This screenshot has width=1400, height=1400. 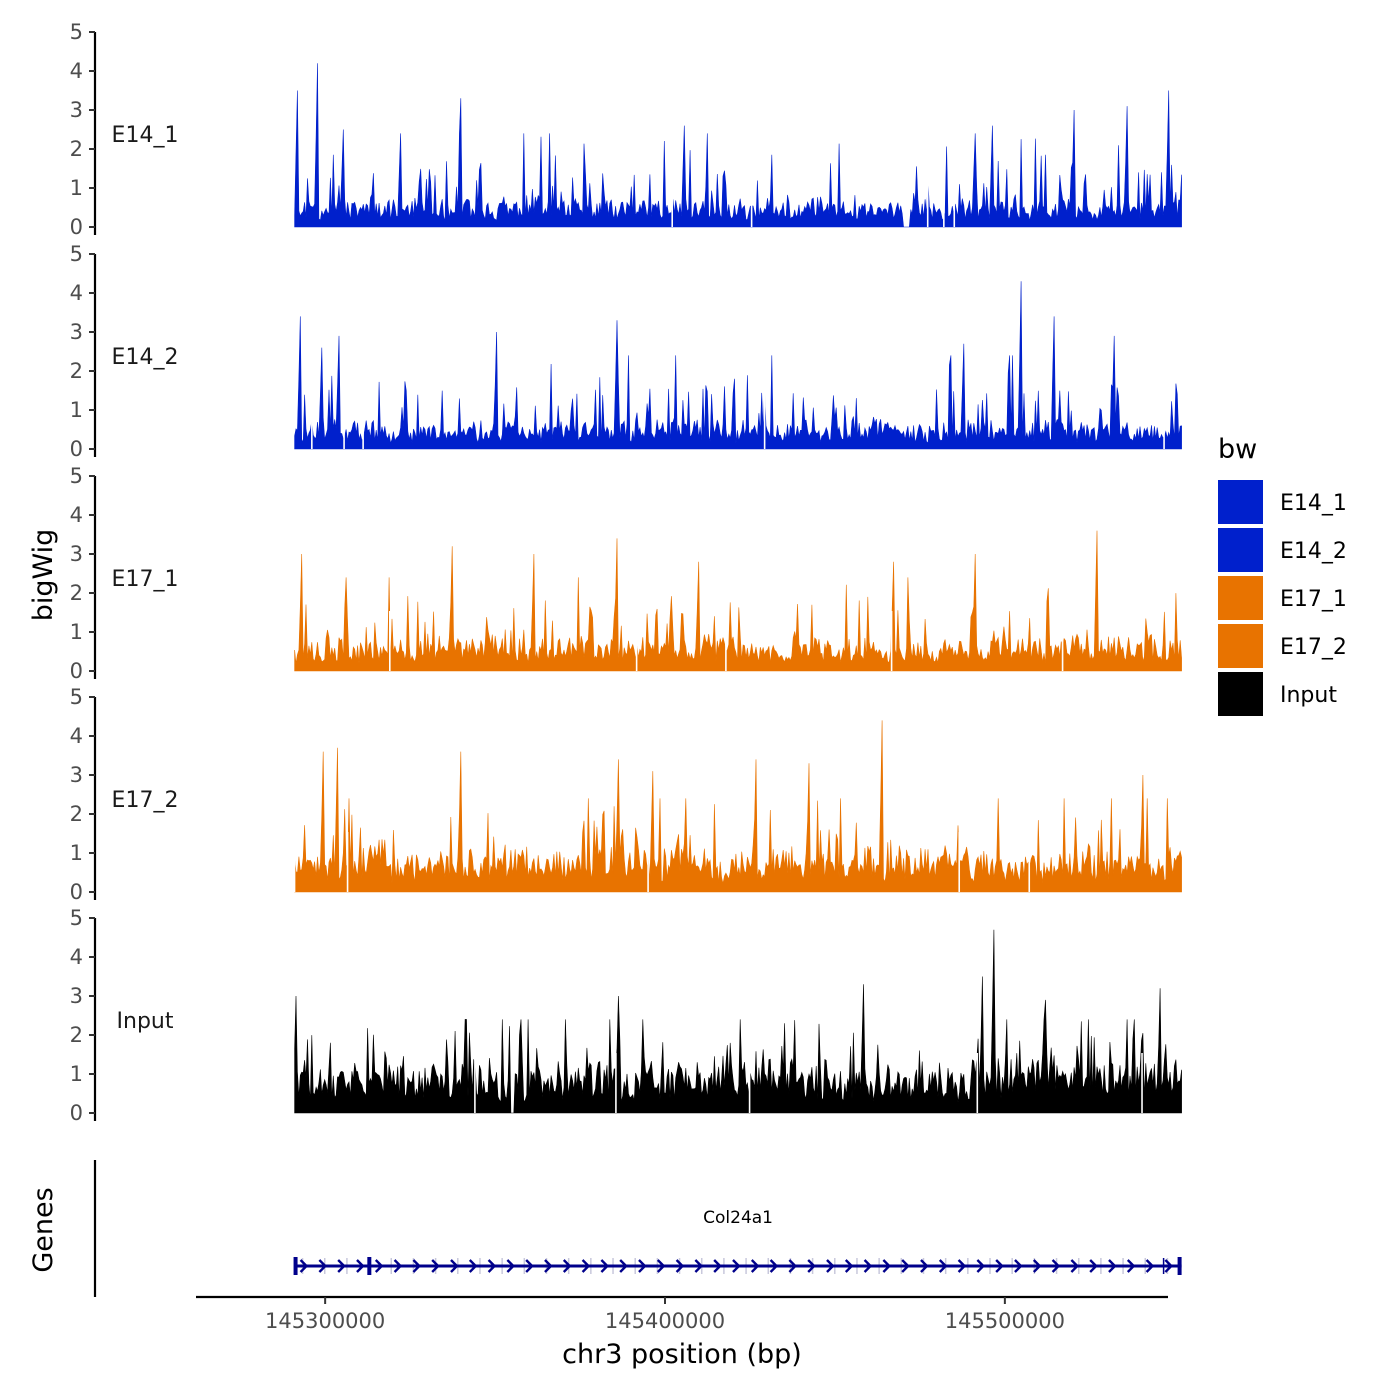 I want to click on x-tick-label: 145400000, so click(x=665, y=1321).